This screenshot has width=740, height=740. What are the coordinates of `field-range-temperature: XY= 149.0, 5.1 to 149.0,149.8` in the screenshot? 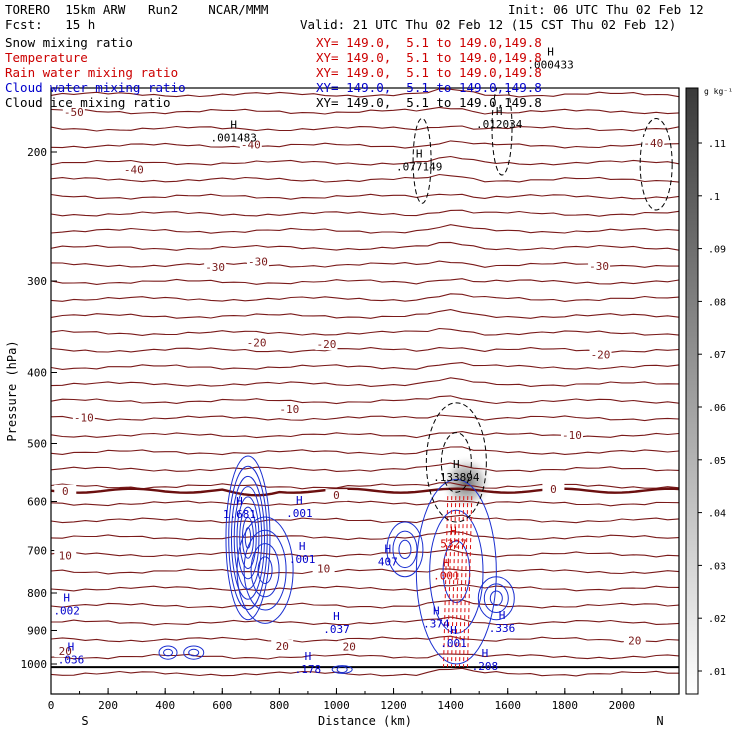 It's located at (429, 57).